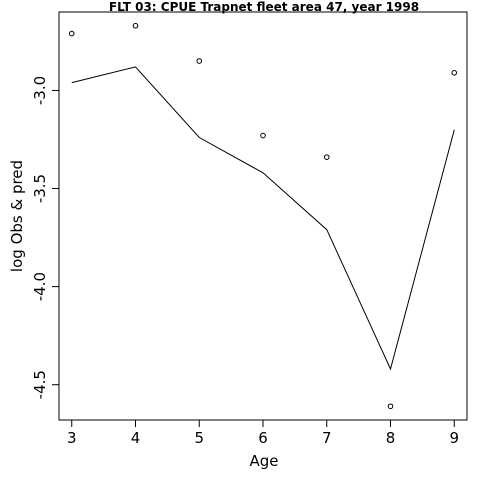 The height and width of the screenshot is (480, 480). I want to click on x-tick-label: 4, so click(136, 438).